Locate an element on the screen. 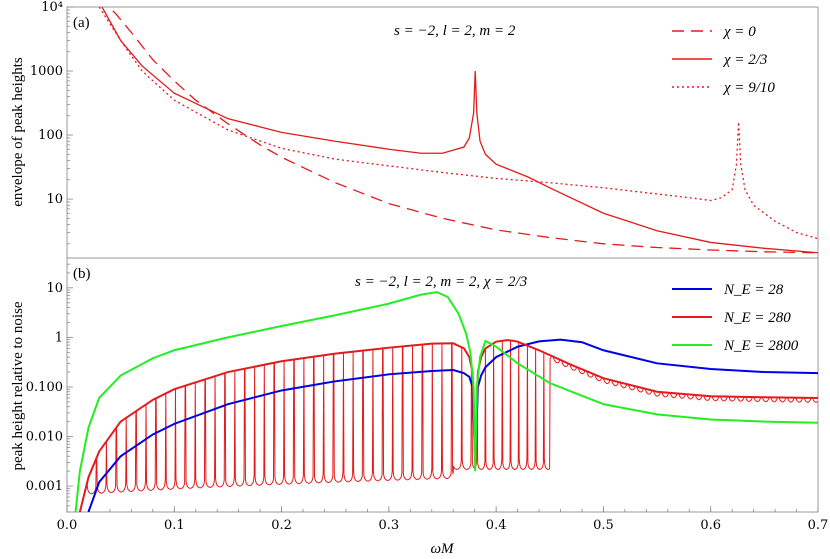 This screenshot has width=830, height=559. y-tick-label: 1000 is located at coordinates (46, 71).